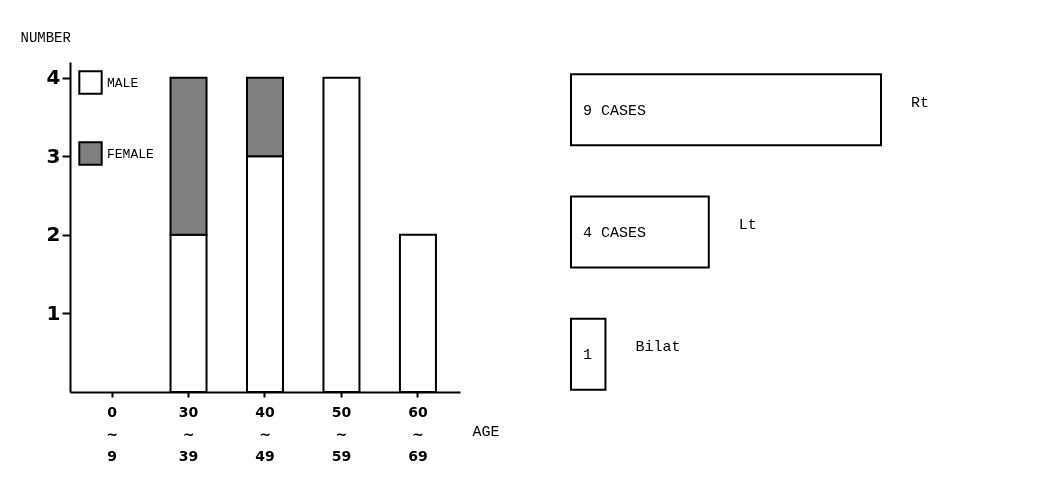 The width and height of the screenshot is (1061, 486). What do you see at coordinates (131, 154) in the screenshot?
I see `legend-label: FEMALE` at bounding box center [131, 154].